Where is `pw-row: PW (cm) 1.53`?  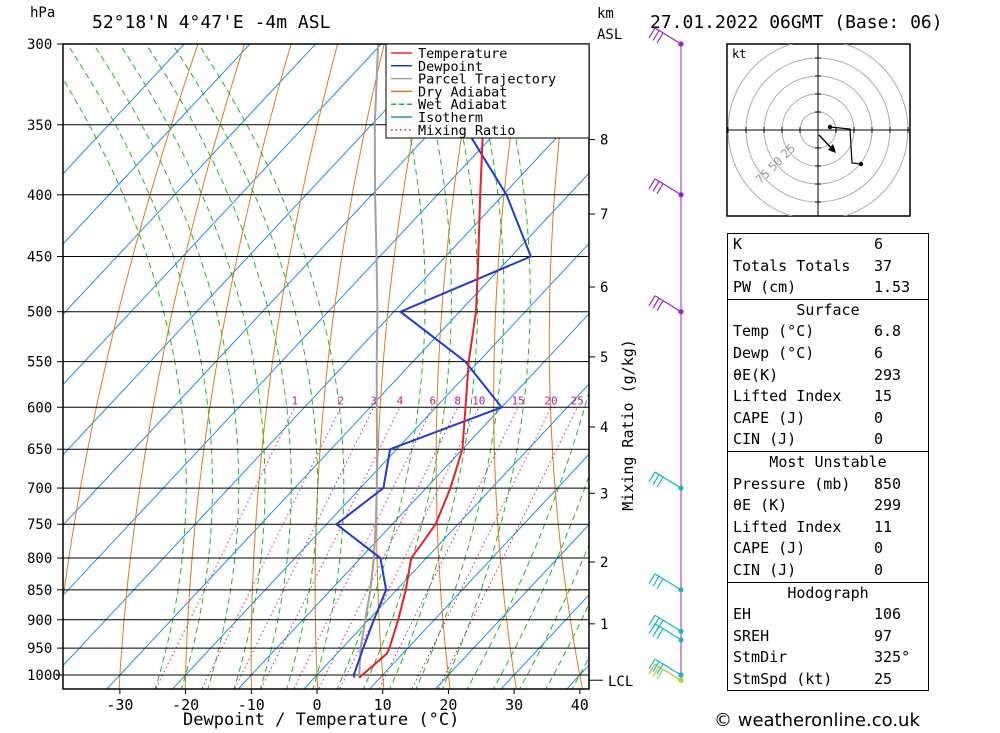 pw-row: PW (cm) 1.53 is located at coordinates (828, 288).